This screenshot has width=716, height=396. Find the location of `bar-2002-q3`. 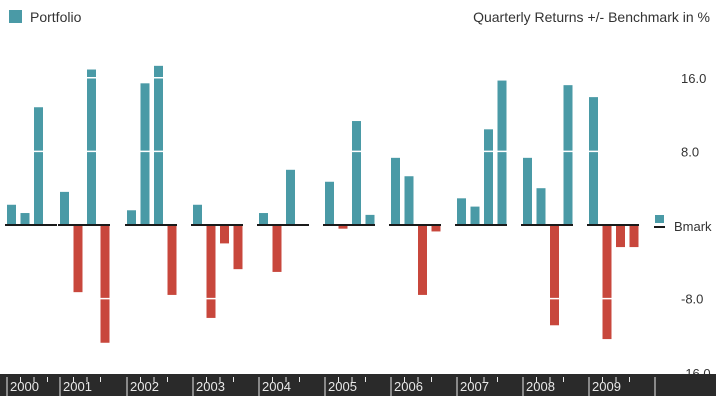

bar-2002-q3 is located at coordinates (158, 145).